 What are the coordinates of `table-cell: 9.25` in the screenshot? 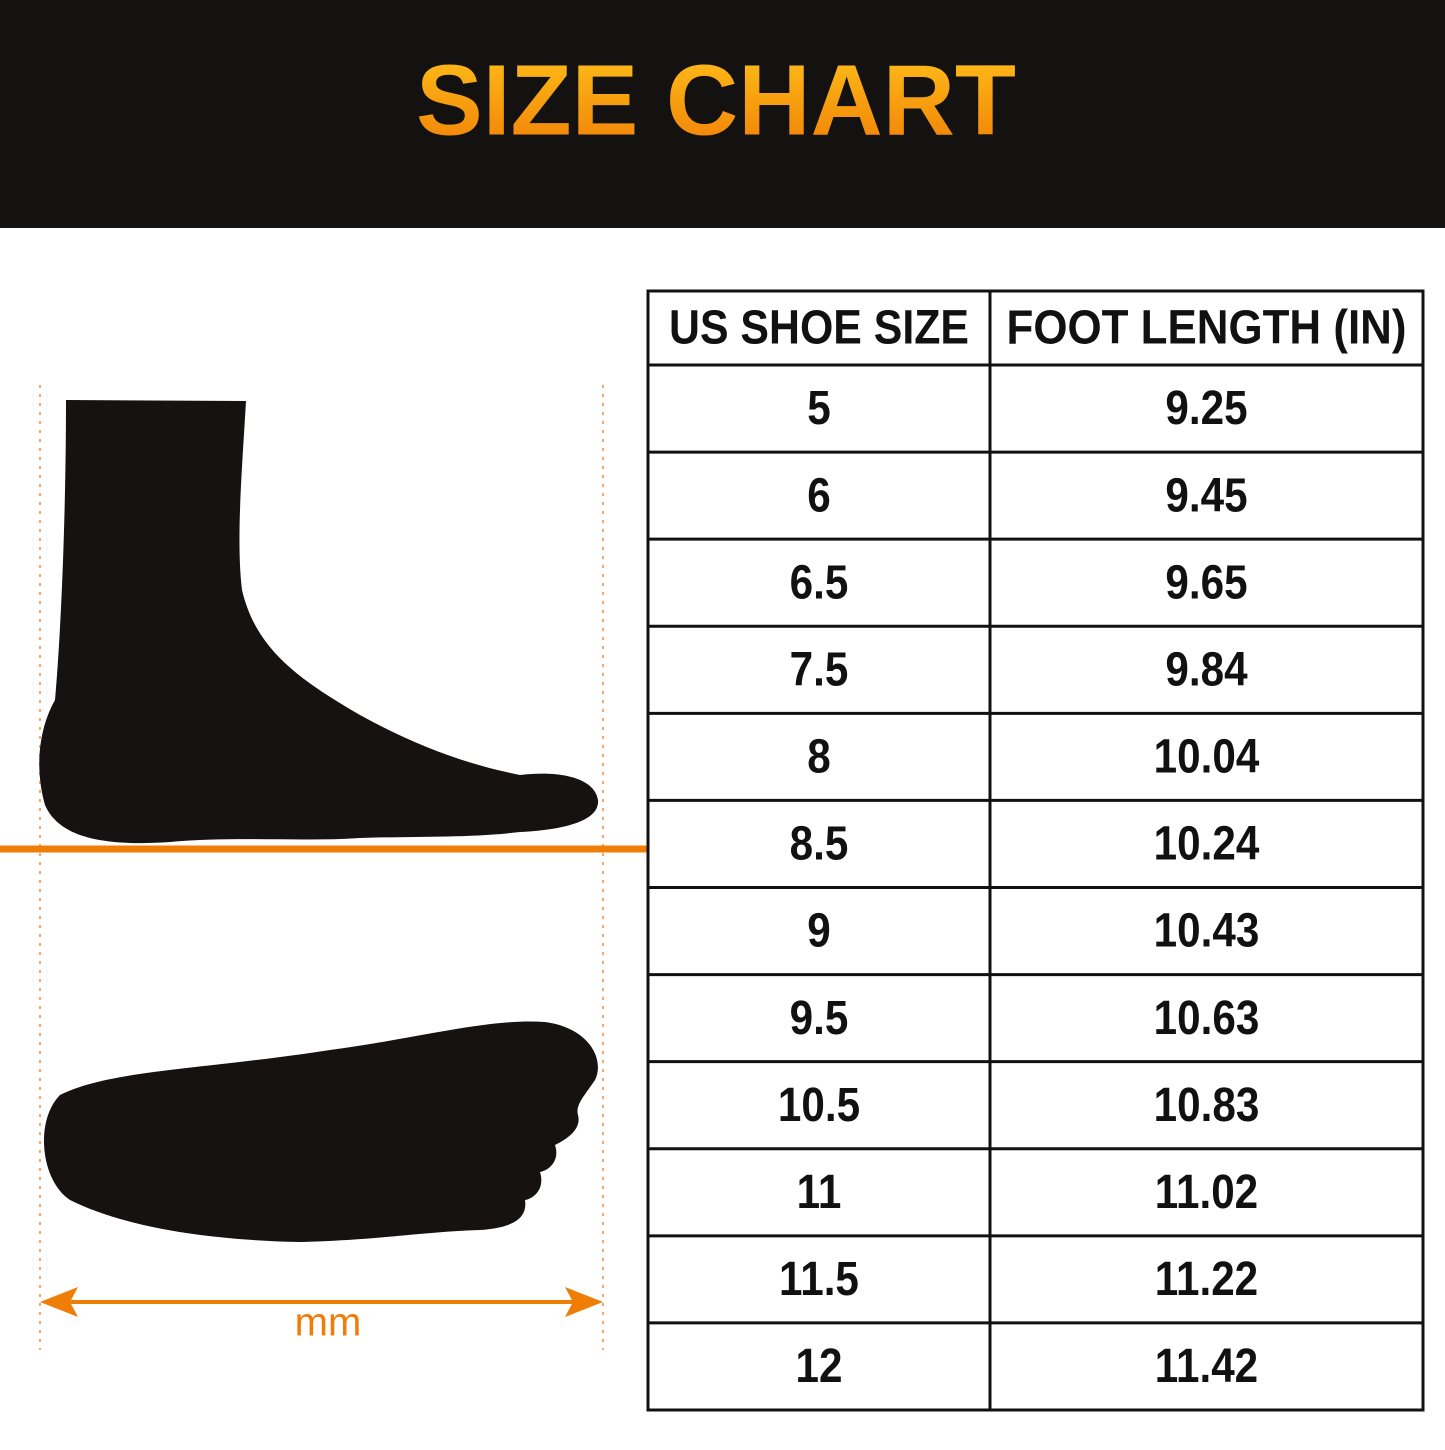 It's located at (1206, 408).